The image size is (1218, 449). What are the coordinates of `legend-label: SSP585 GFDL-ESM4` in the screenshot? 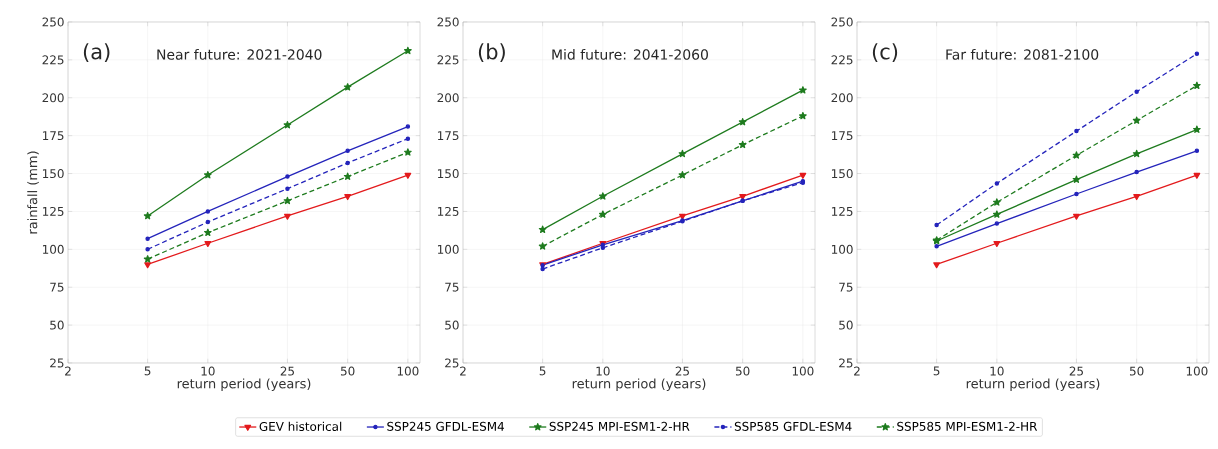 It's located at (793, 426).